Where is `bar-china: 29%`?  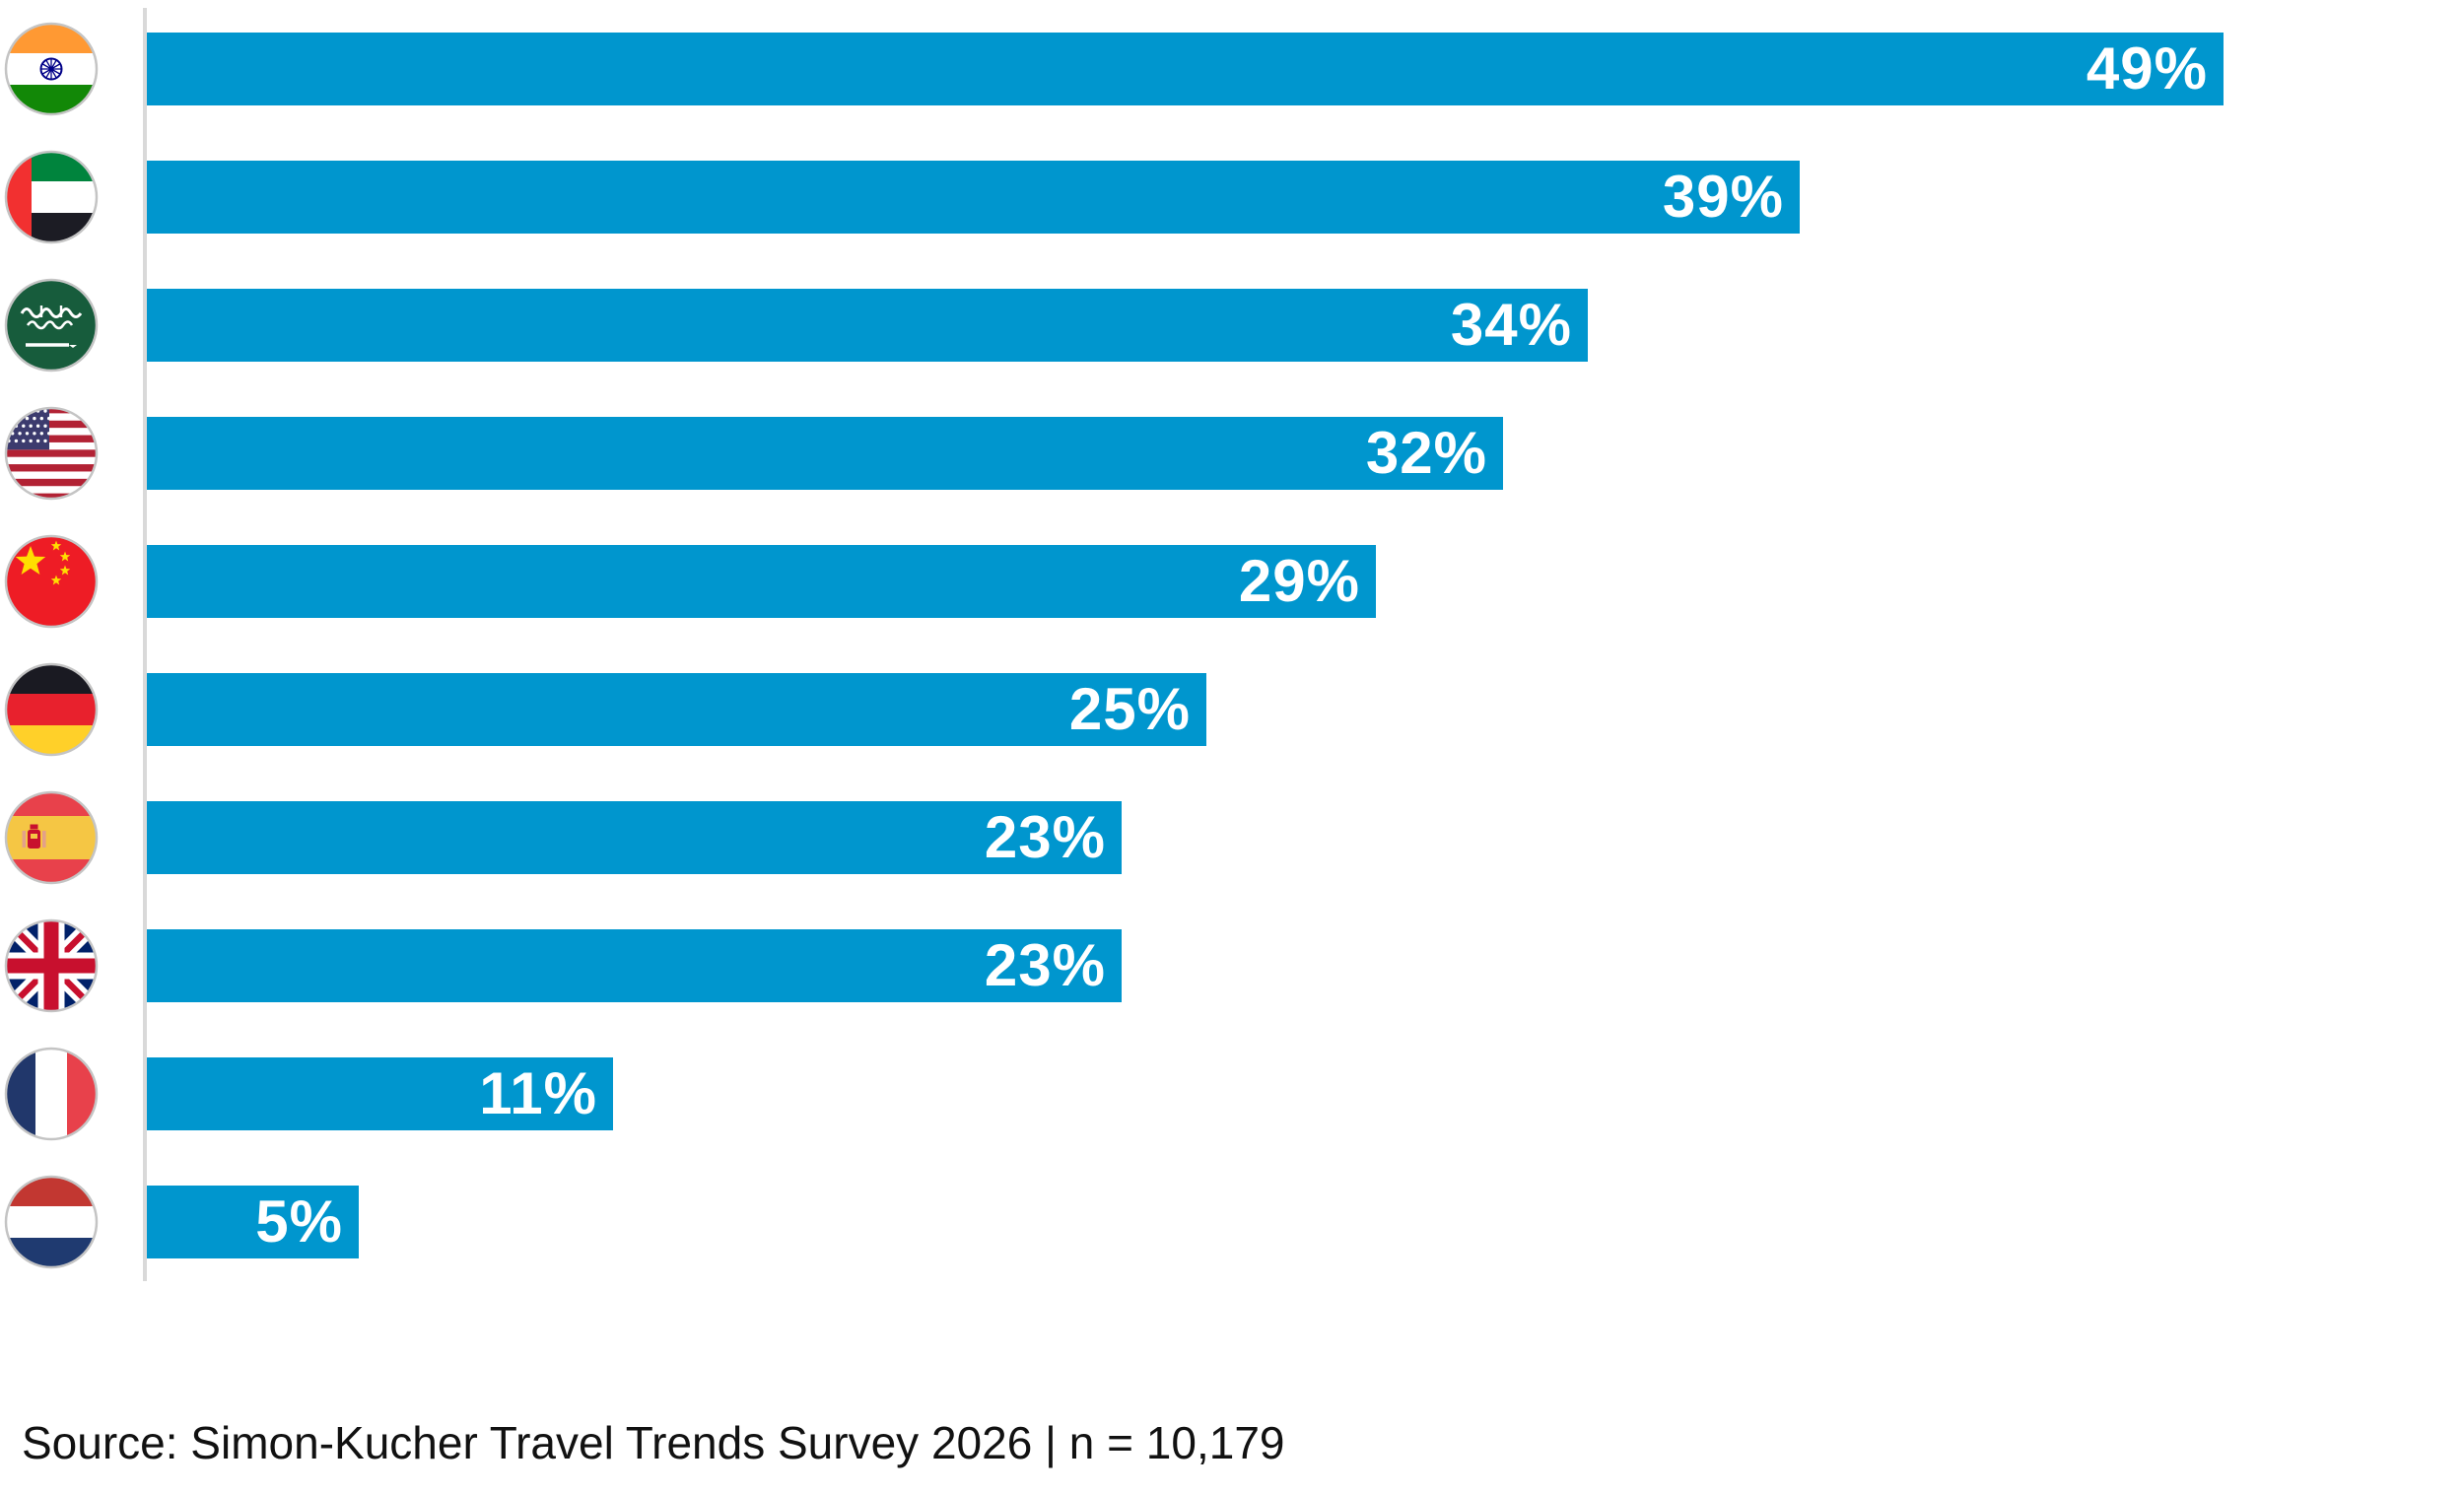
bar-china: 29% is located at coordinates (761, 581).